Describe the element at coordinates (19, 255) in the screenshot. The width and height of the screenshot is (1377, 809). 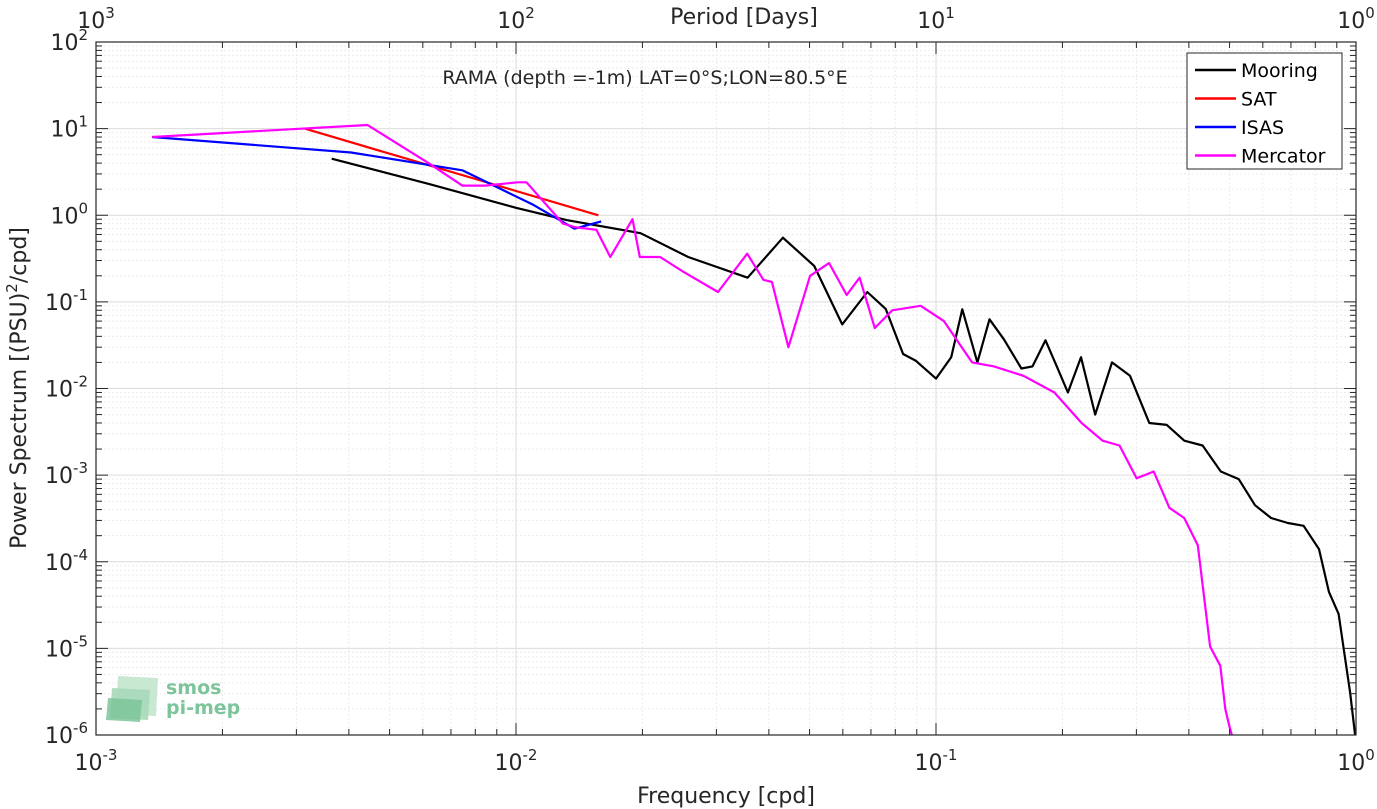
I see `y-axis-label-part2: /cpd]` at that location.